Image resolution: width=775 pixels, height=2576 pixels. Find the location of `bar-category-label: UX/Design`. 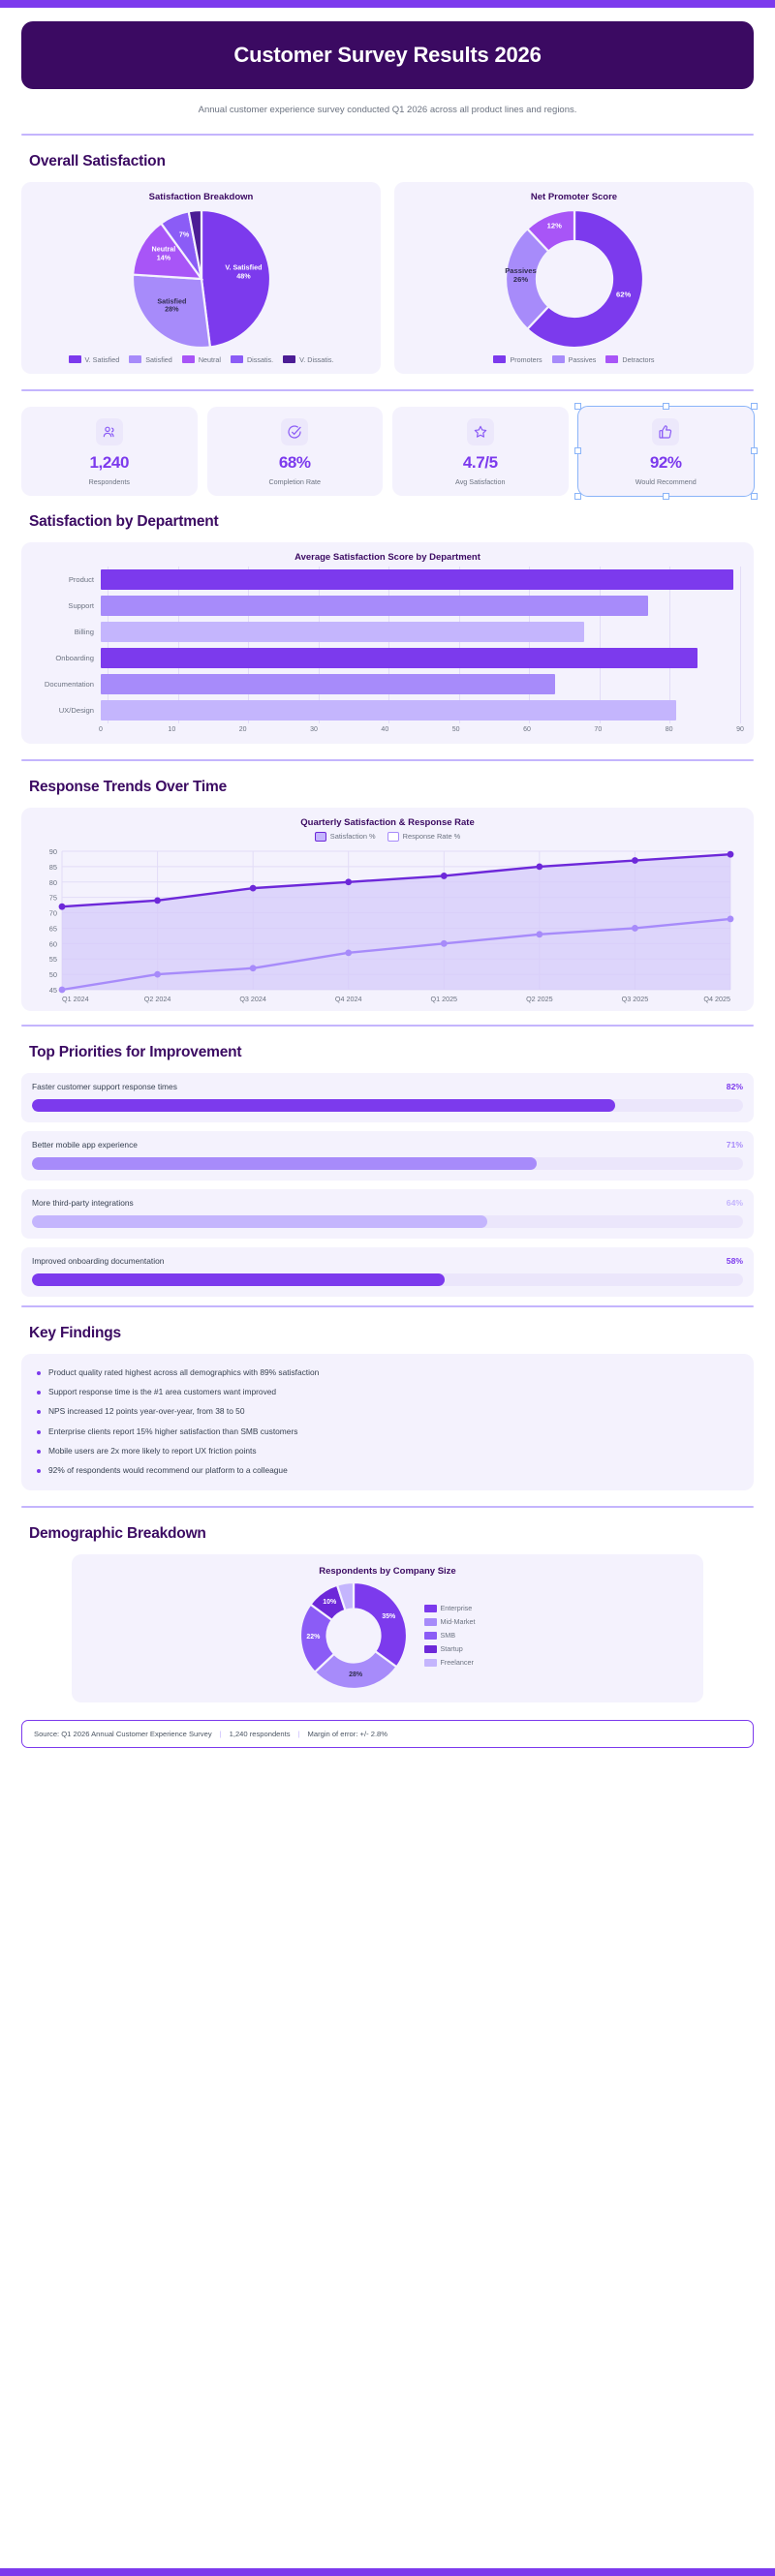

bar-category-label: UX/Design is located at coordinates (76, 710).